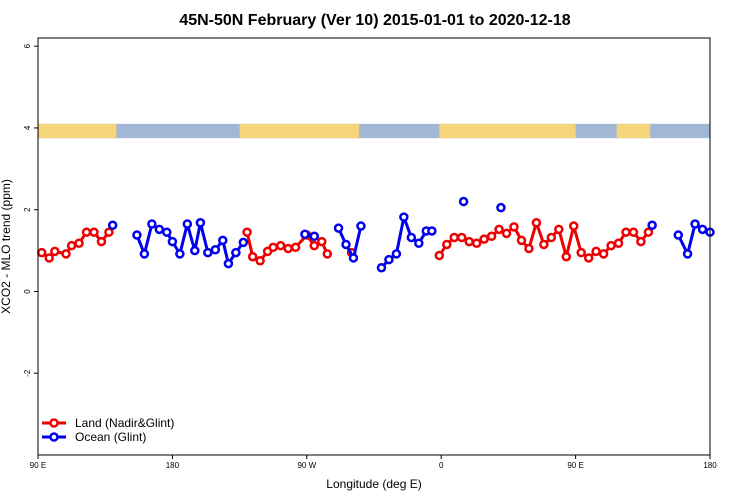 Image resolution: width=750 pixels, height=500 pixels. I want to click on y-tick-label: 0, so click(27, 291).